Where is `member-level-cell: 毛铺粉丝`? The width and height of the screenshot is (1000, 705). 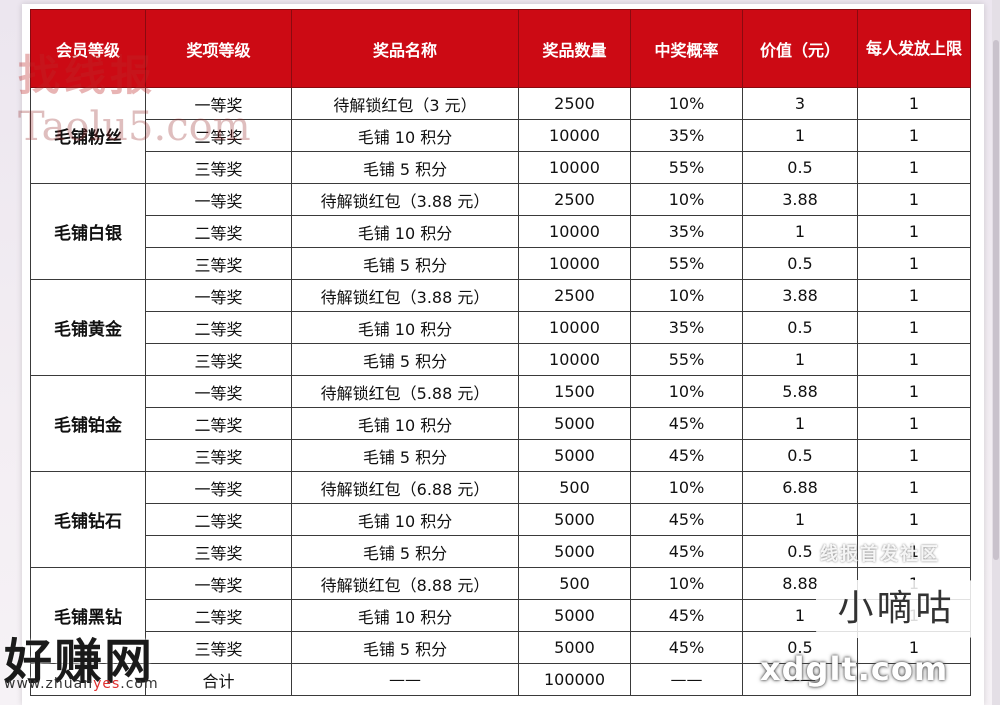
member-level-cell: 毛铺粉丝 is located at coordinates (88, 135).